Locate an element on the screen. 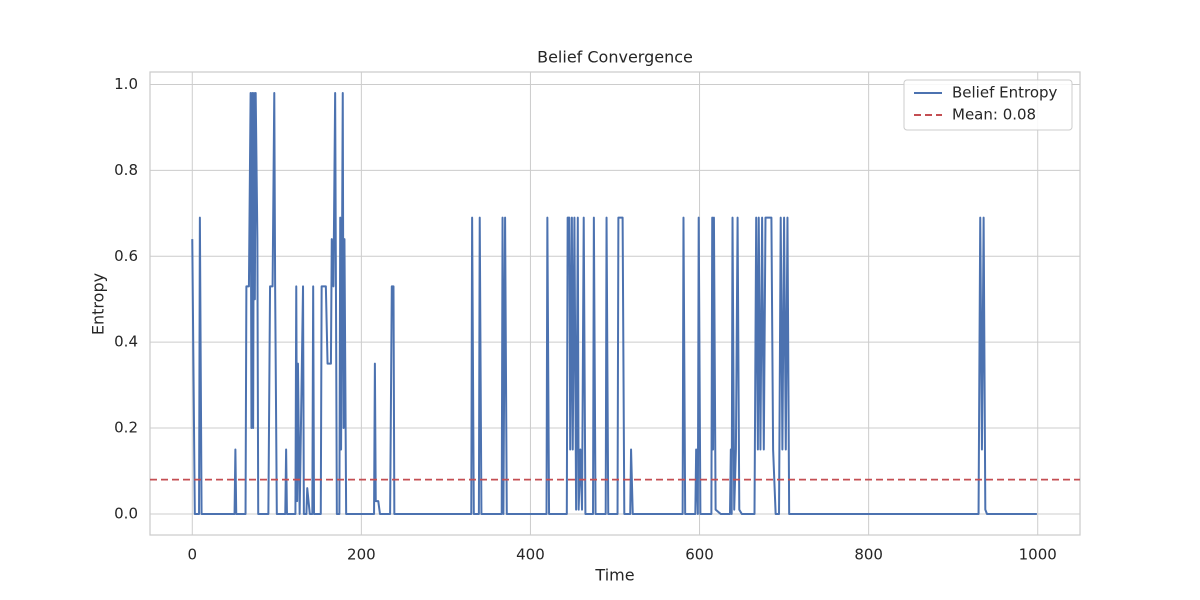 The height and width of the screenshot is (600, 1200). y-tick-label: 0.2 is located at coordinates (126, 428).